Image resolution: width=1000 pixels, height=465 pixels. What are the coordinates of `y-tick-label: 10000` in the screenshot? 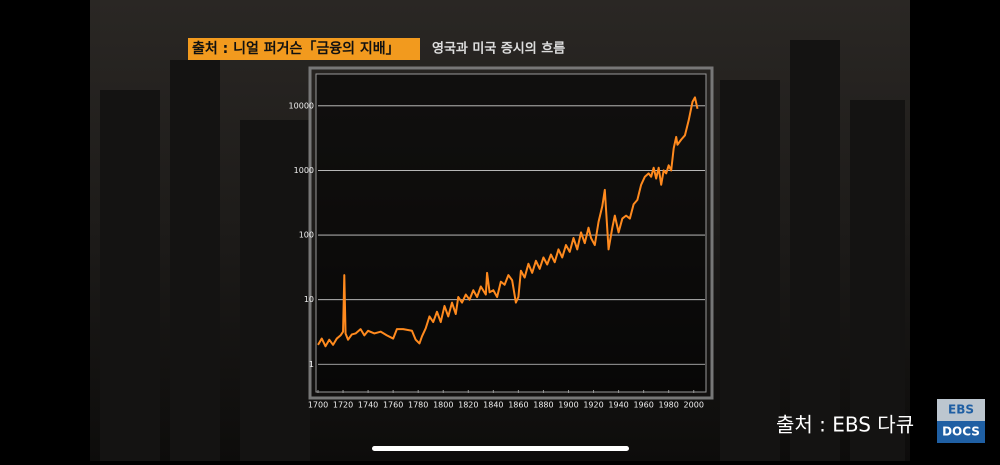 It's located at (301, 105).